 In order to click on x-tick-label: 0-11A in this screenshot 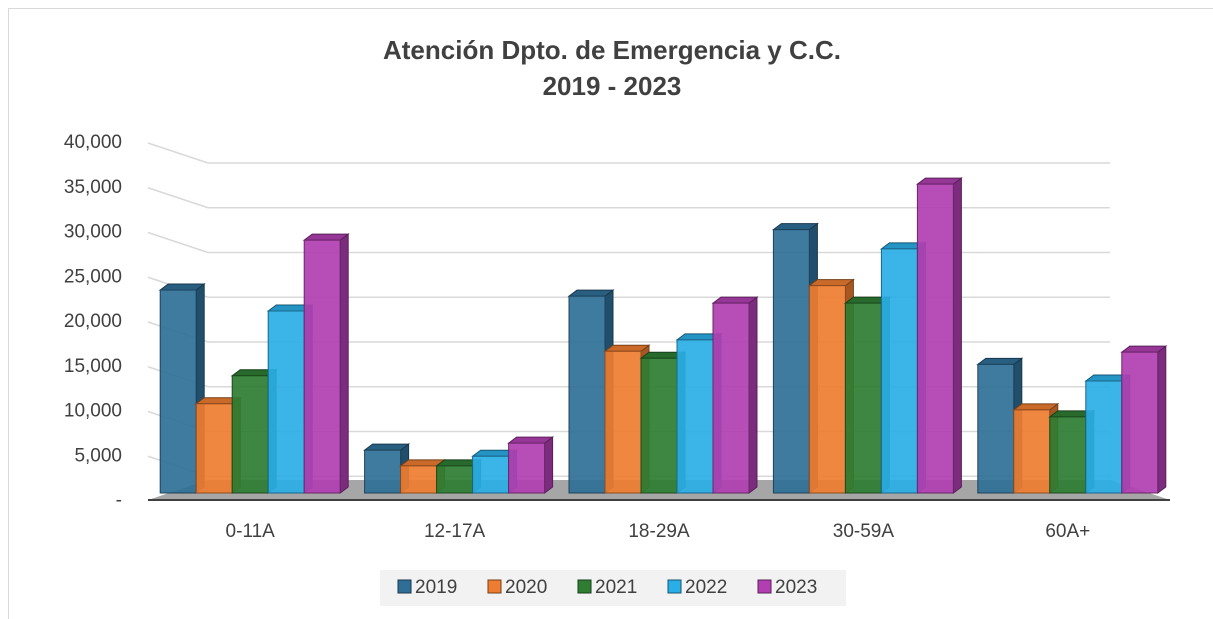, I will do `click(251, 531)`.